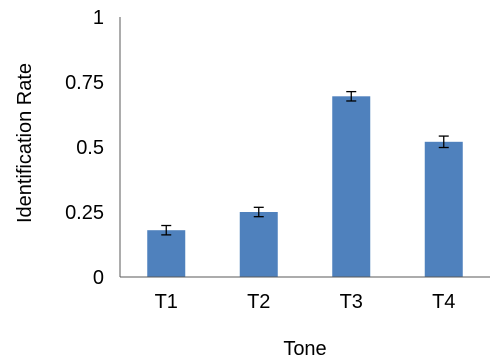  I want to click on bar-t4, so click(443, 209).